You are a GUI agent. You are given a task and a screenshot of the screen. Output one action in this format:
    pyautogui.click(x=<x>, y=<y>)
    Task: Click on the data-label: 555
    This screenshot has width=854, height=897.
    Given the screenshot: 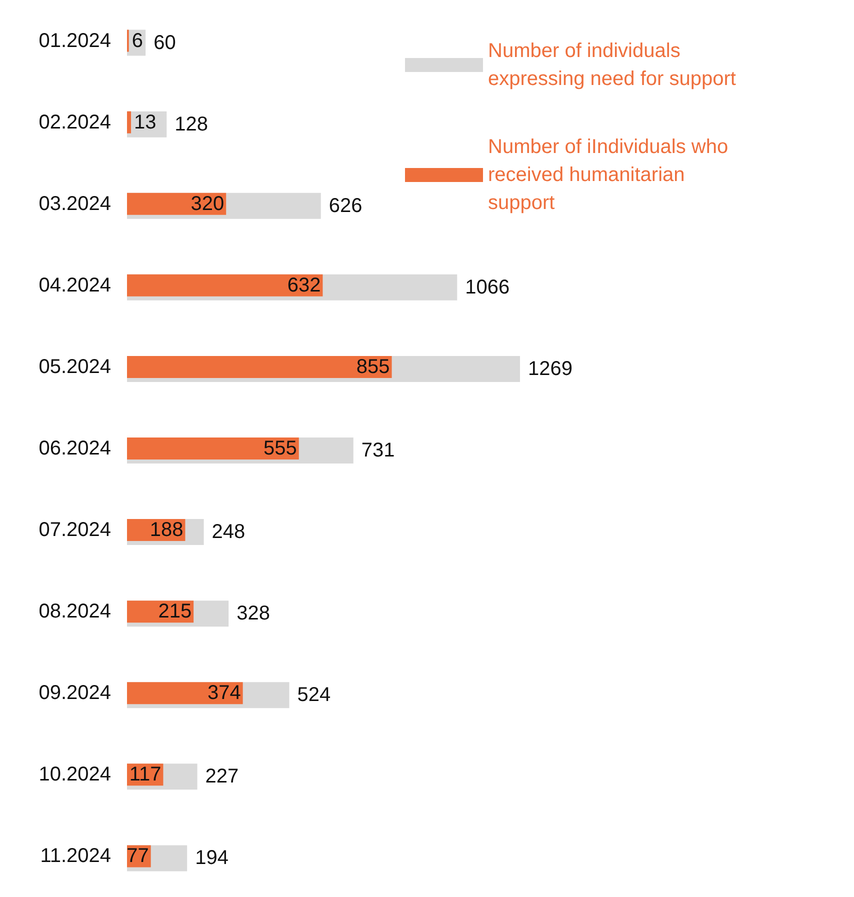 What is the action you would take?
    pyautogui.click(x=280, y=449)
    